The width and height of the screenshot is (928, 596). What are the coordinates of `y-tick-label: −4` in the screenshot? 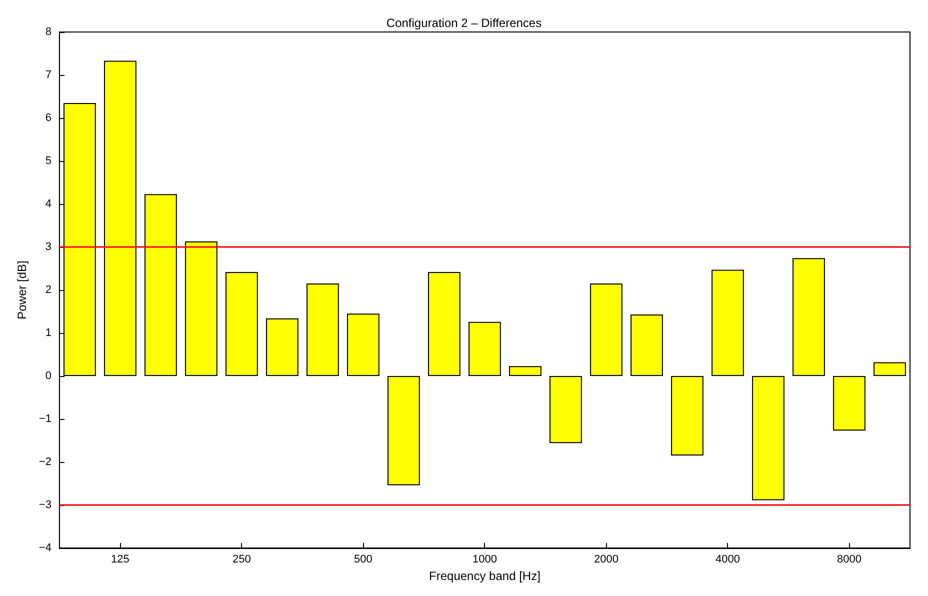 It's located at (45, 548).